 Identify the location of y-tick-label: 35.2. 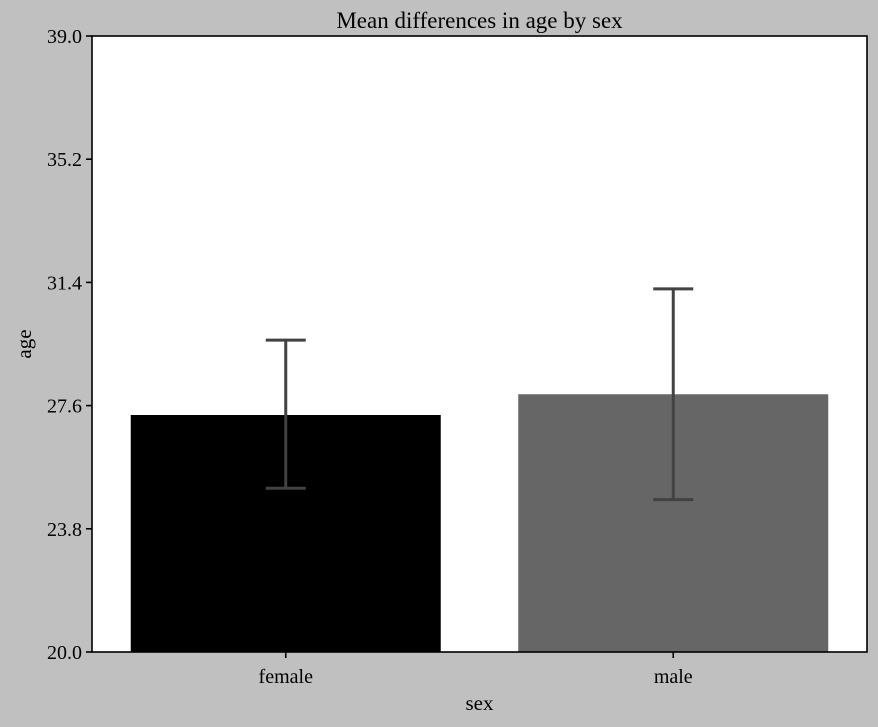
(64, 160).